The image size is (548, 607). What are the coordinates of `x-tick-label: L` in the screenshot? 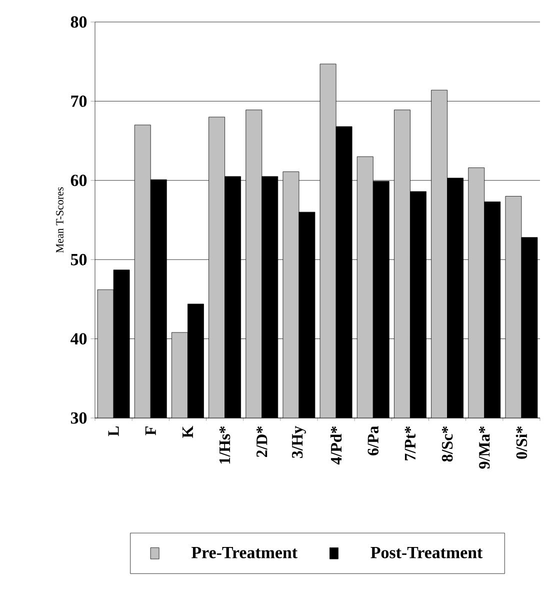 It's located at (113, 431).